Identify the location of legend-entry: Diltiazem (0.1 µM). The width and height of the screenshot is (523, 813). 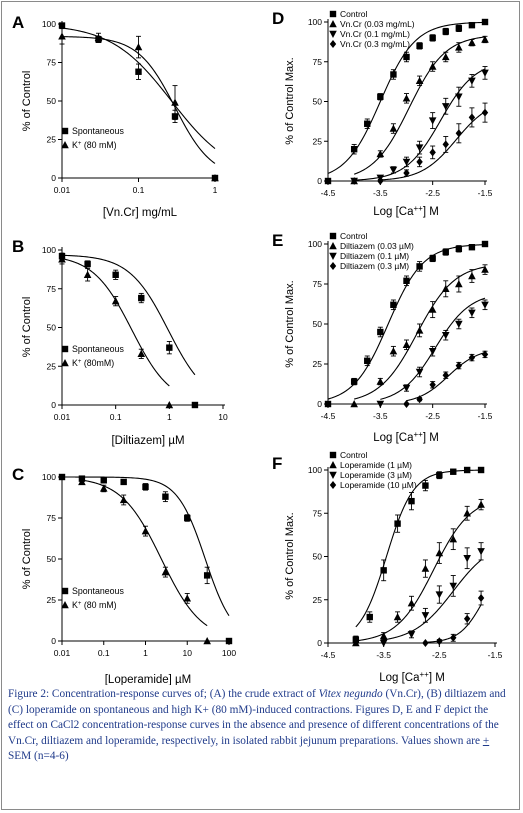
(374, 256).